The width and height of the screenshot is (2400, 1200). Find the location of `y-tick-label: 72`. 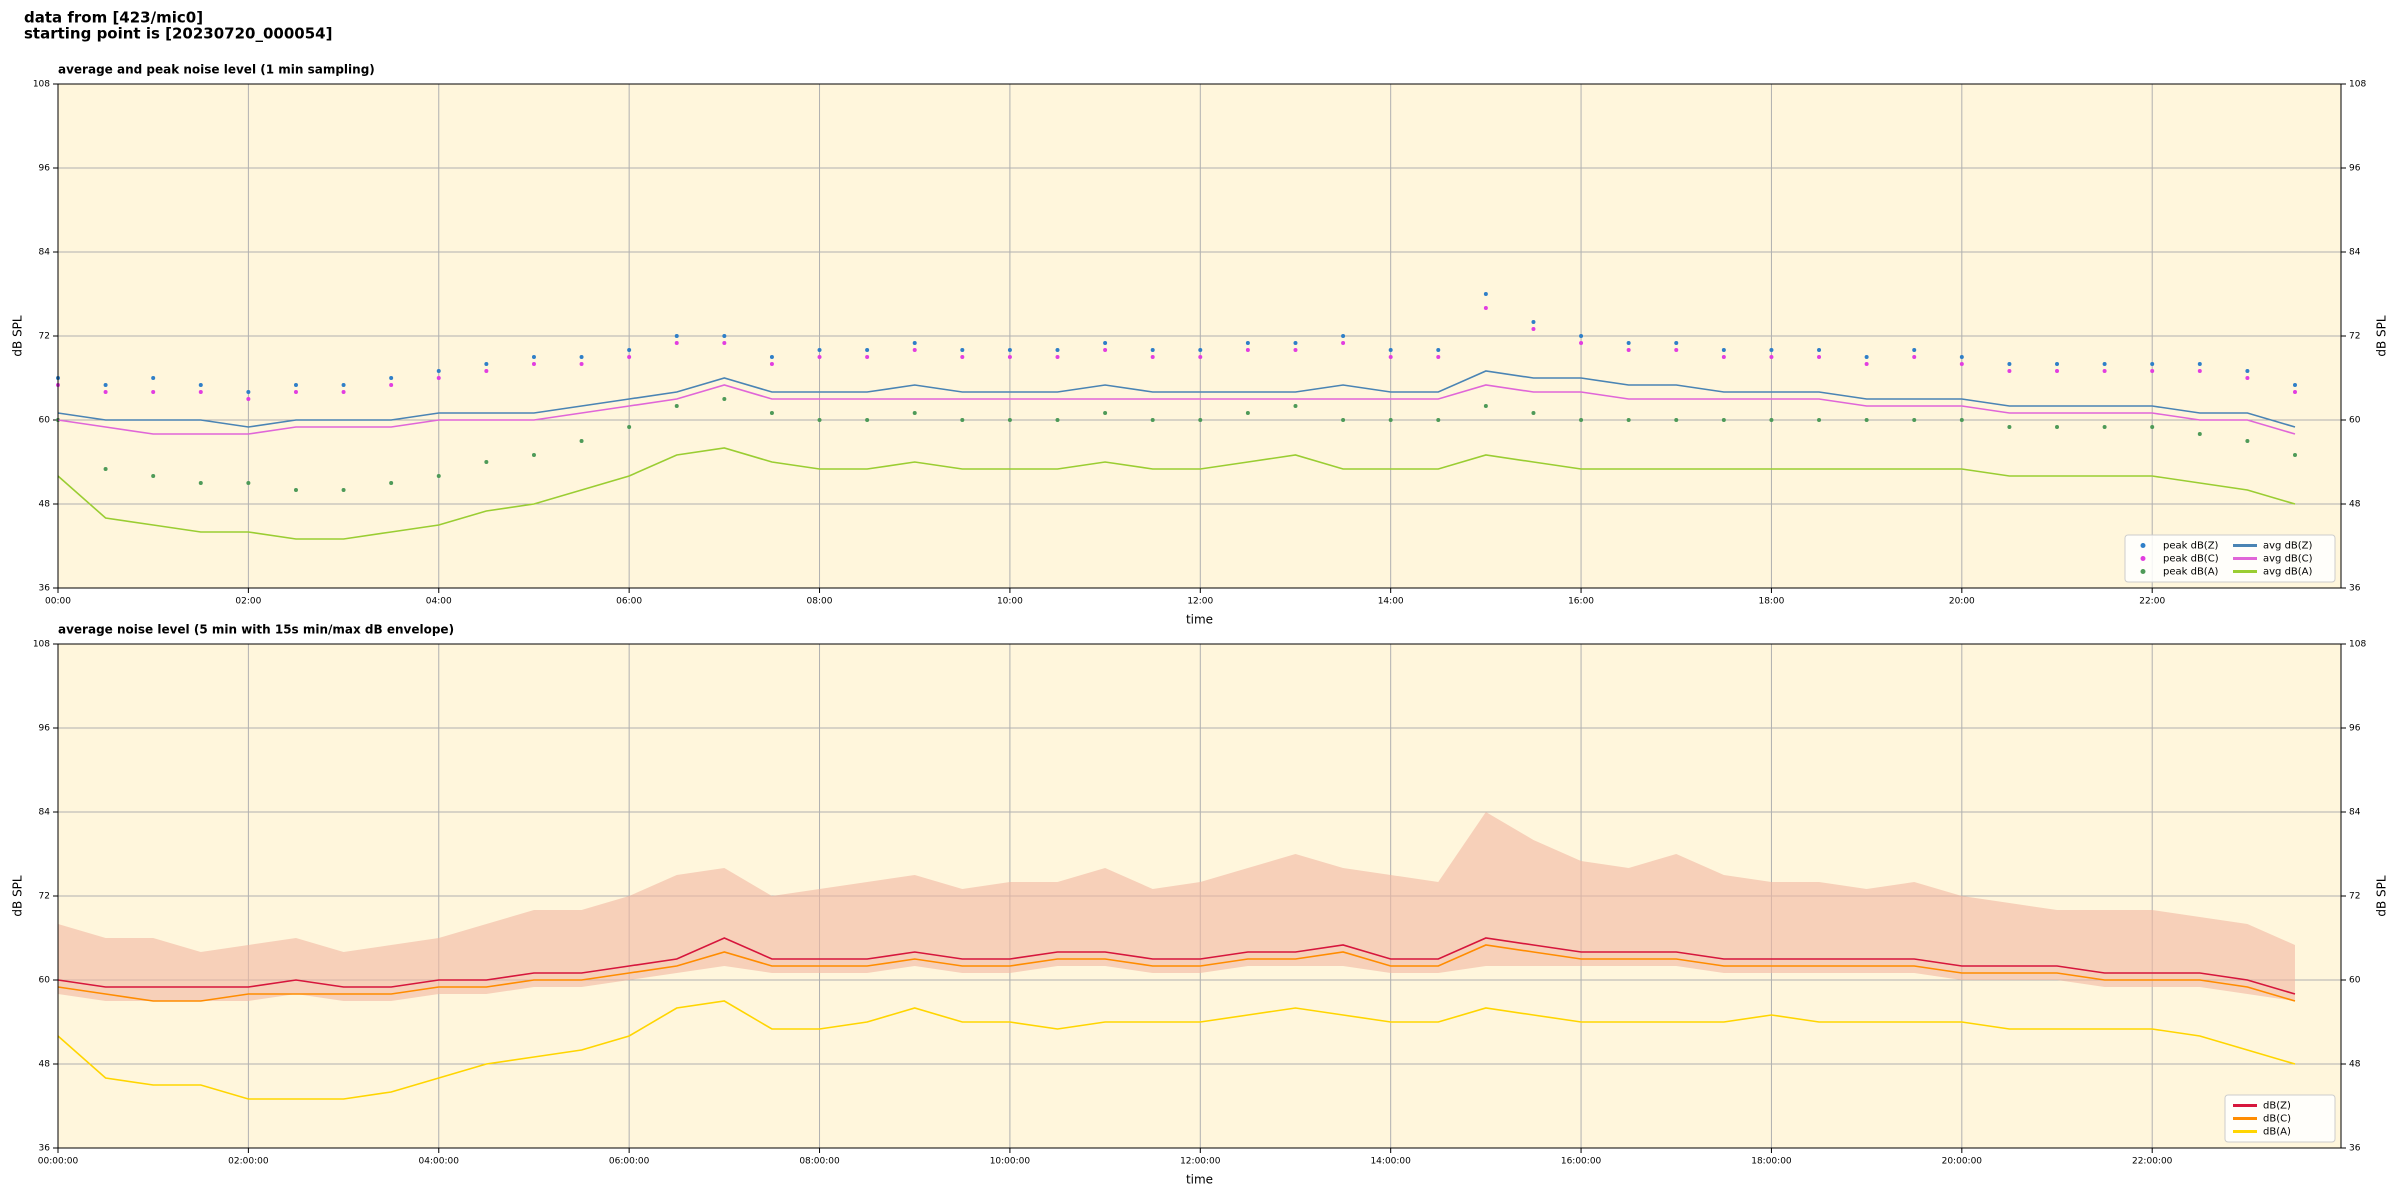

y-tick-label: 72 is located at coordinates (44, 337).